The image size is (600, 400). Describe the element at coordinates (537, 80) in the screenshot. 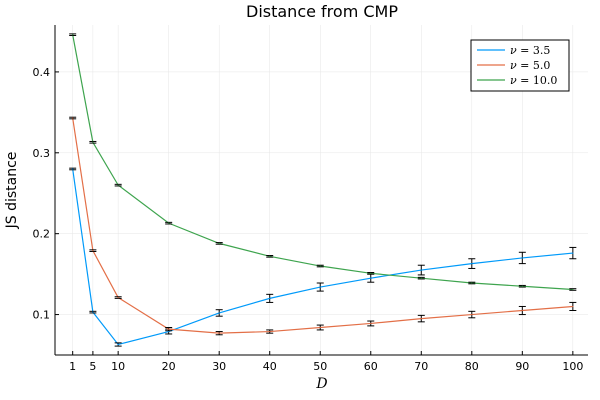

I see `legend-value: = 10.0` at that location.